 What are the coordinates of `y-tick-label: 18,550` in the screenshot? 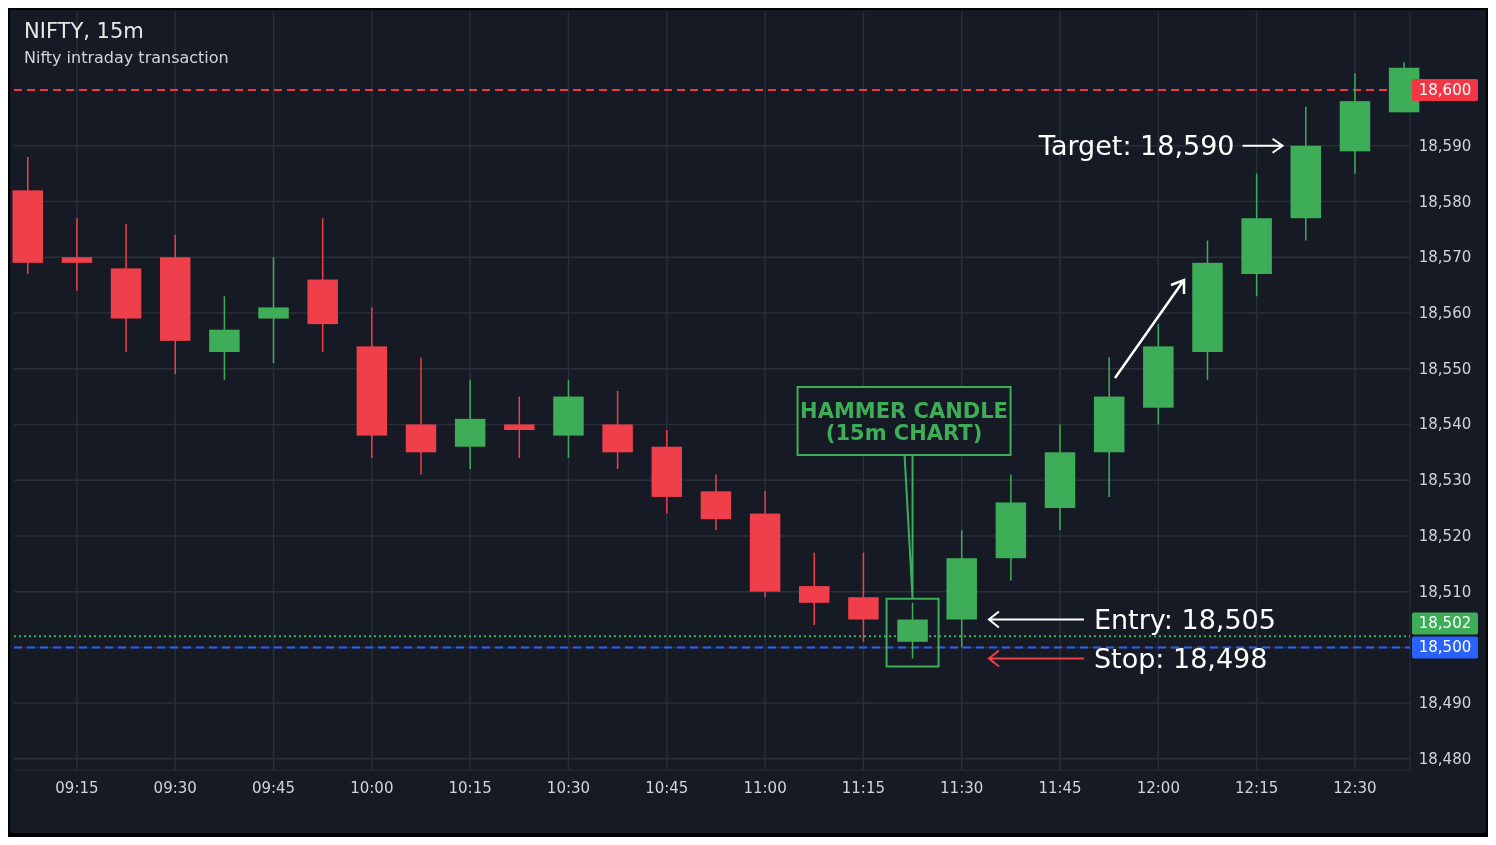 It's located at (1445, 368).